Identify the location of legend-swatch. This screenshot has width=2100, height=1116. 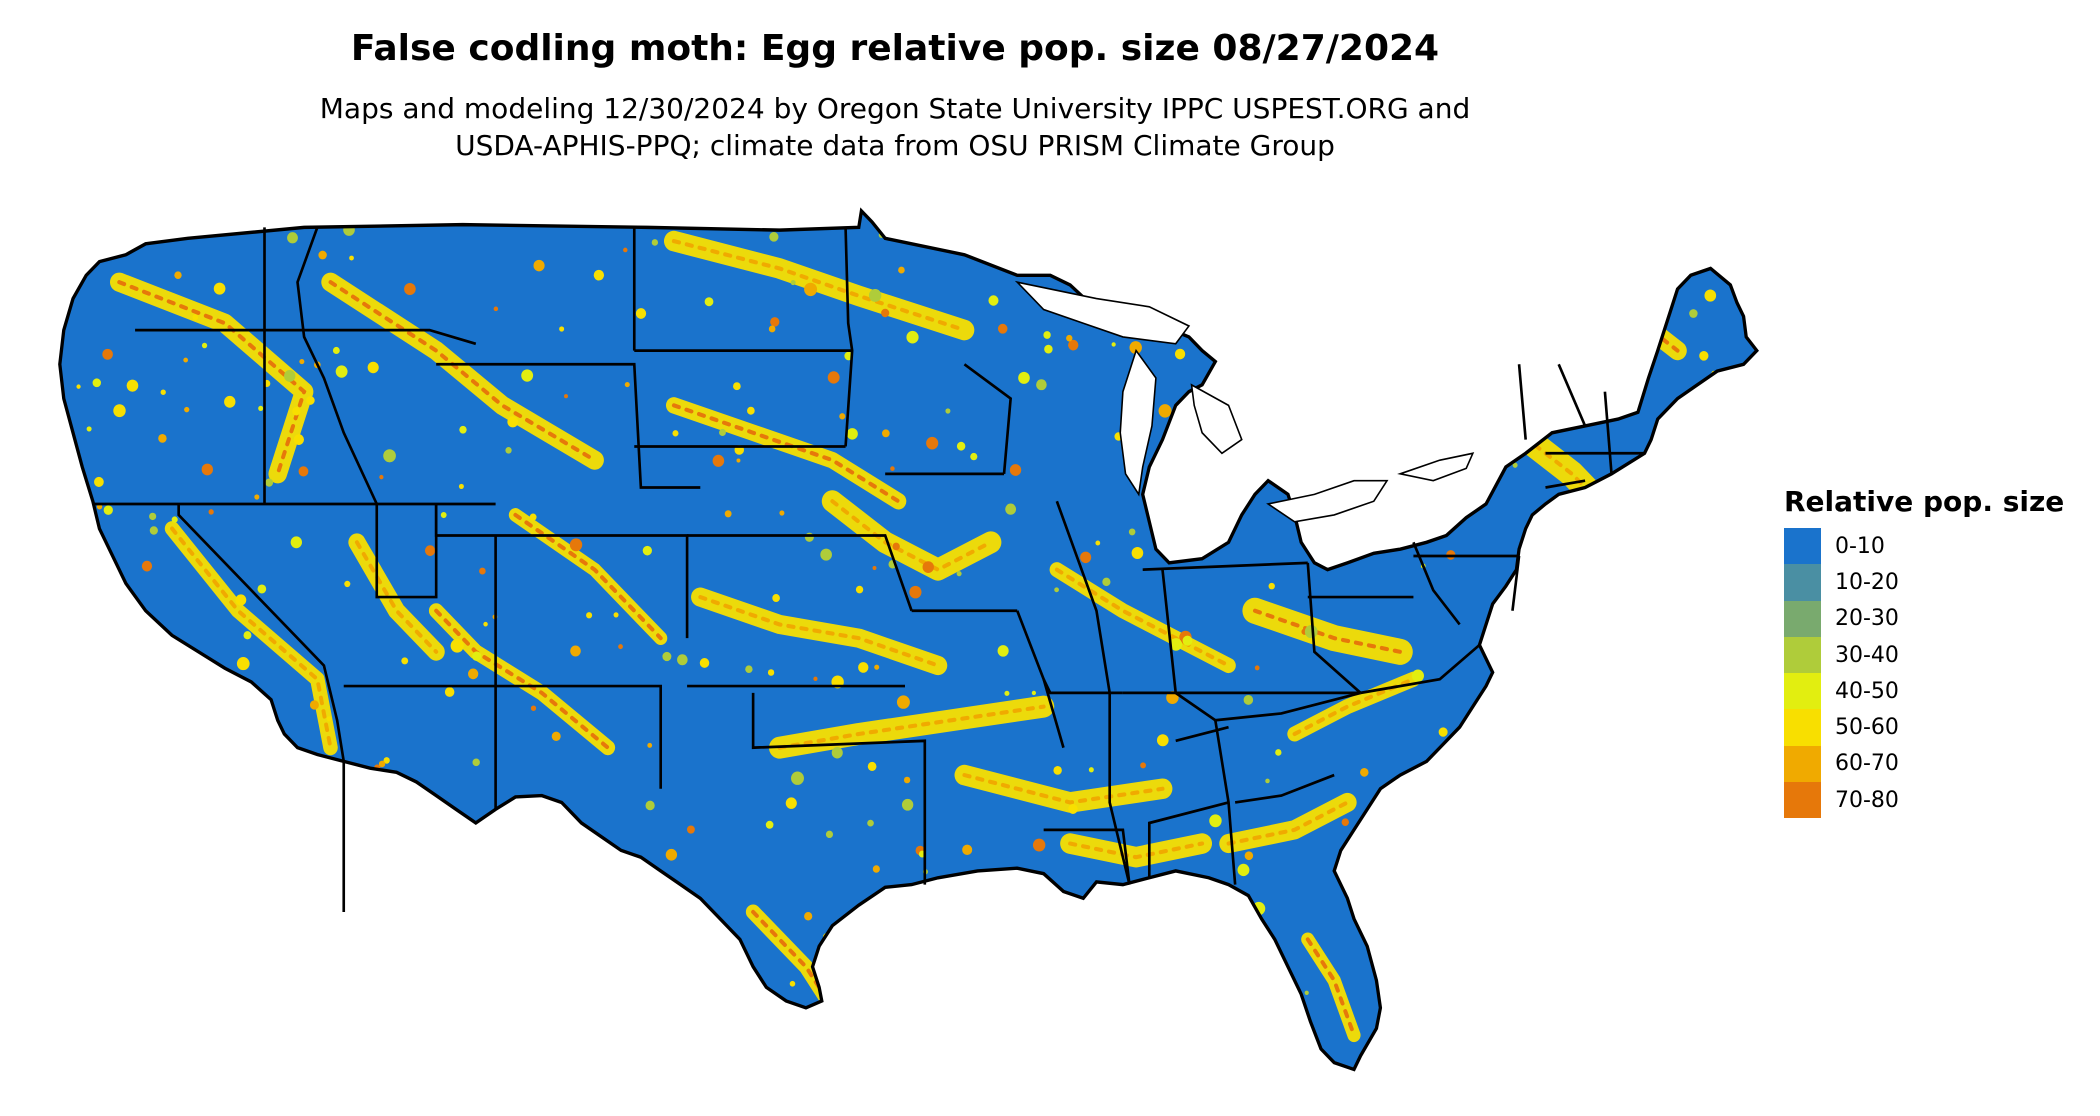
(1802, 691).